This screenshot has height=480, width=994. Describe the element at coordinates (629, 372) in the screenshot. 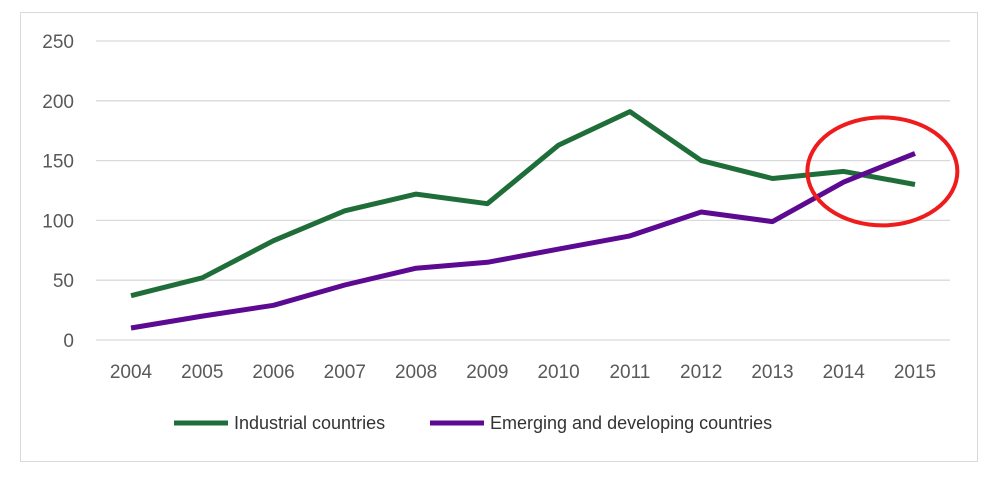

I see `x-tick-label: 2011` at that location.